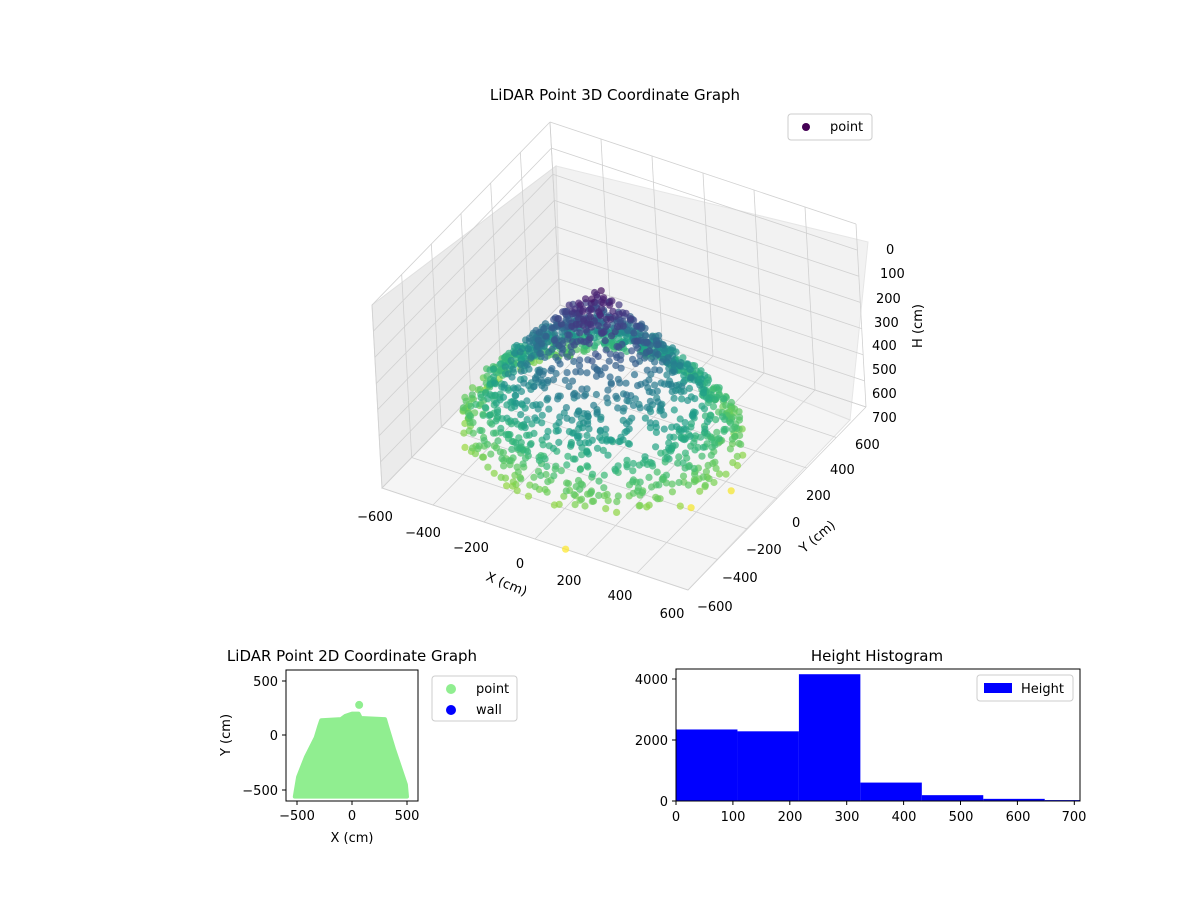 The image size is (1200, 900). Describe the element at coordinates (664, 802) in the screenshot. I see `histogram-y-tick: 0` at that location.